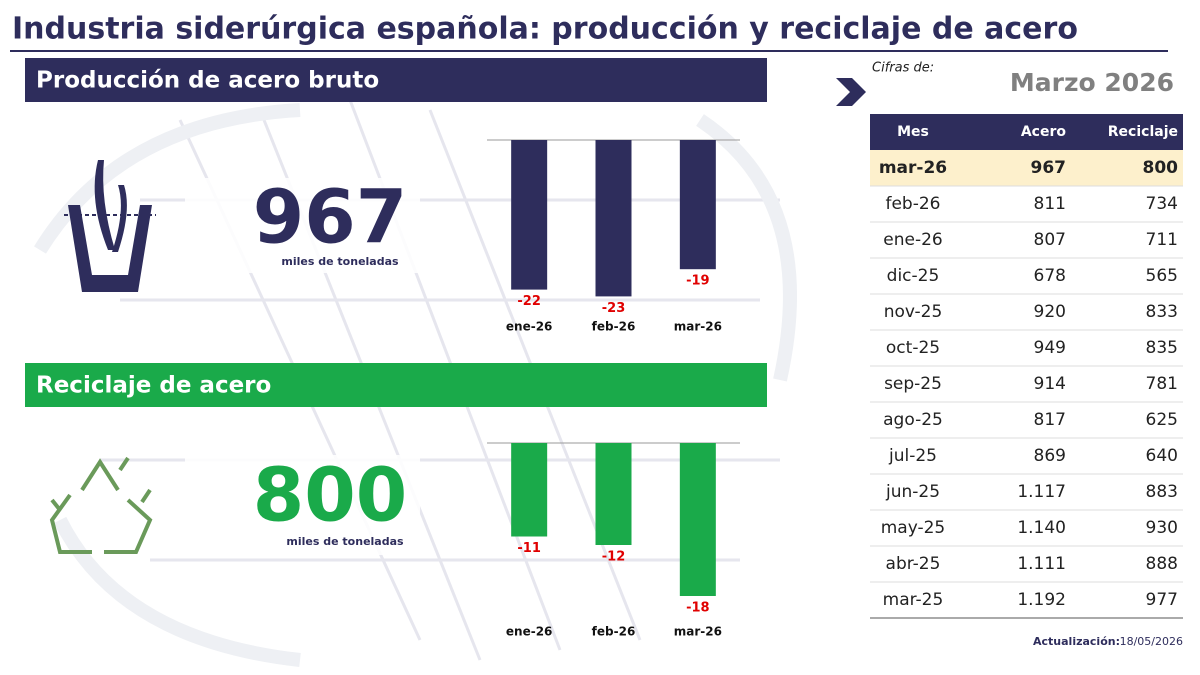  I want to click on value-label: -22, so click(529, 301).